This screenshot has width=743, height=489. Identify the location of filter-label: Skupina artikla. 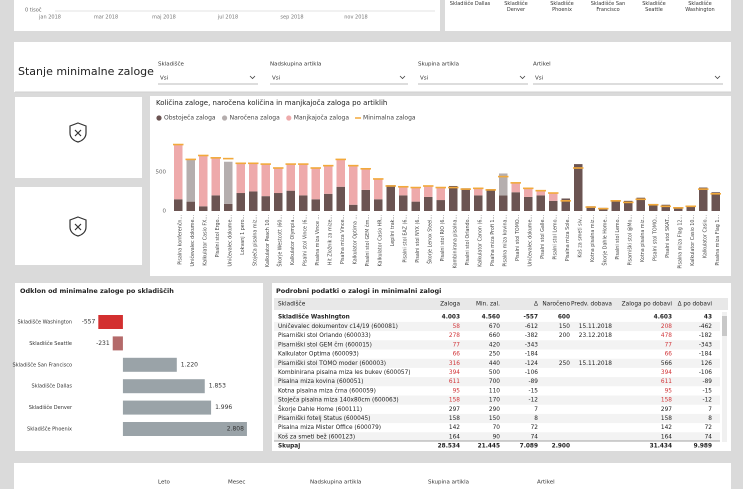
(448, 483).